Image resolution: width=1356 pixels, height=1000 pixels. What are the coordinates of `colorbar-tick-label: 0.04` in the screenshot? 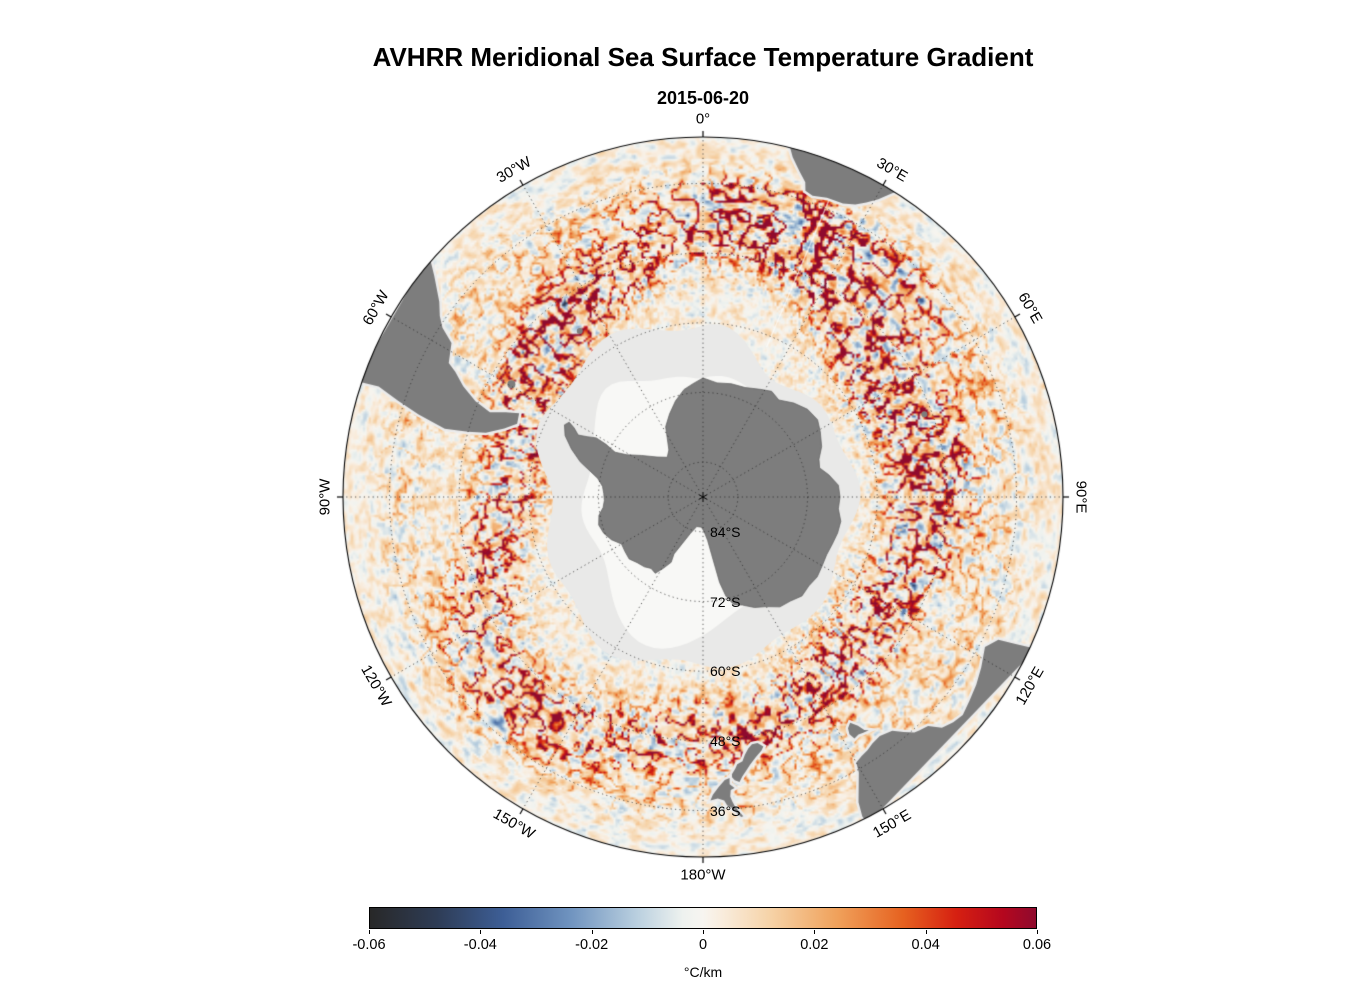 It's located at (925, 945).